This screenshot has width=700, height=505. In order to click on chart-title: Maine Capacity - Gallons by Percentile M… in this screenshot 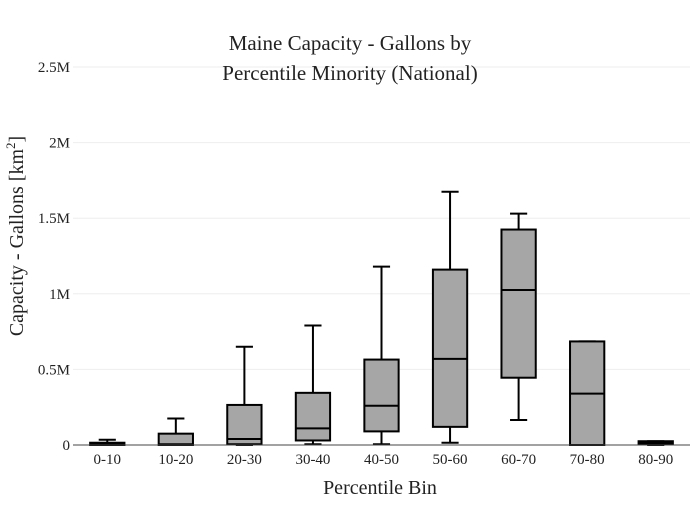, I will do `click(349, 58)`.